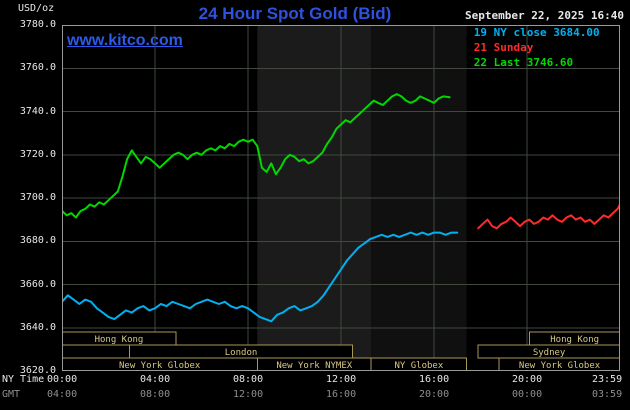 Image resolution: width=630 pixels, height=410 pixels. Describe the element at coordinates (11, 394) in the screenshot. I see `x-axis-row-label-gmt: GMT` at that location.